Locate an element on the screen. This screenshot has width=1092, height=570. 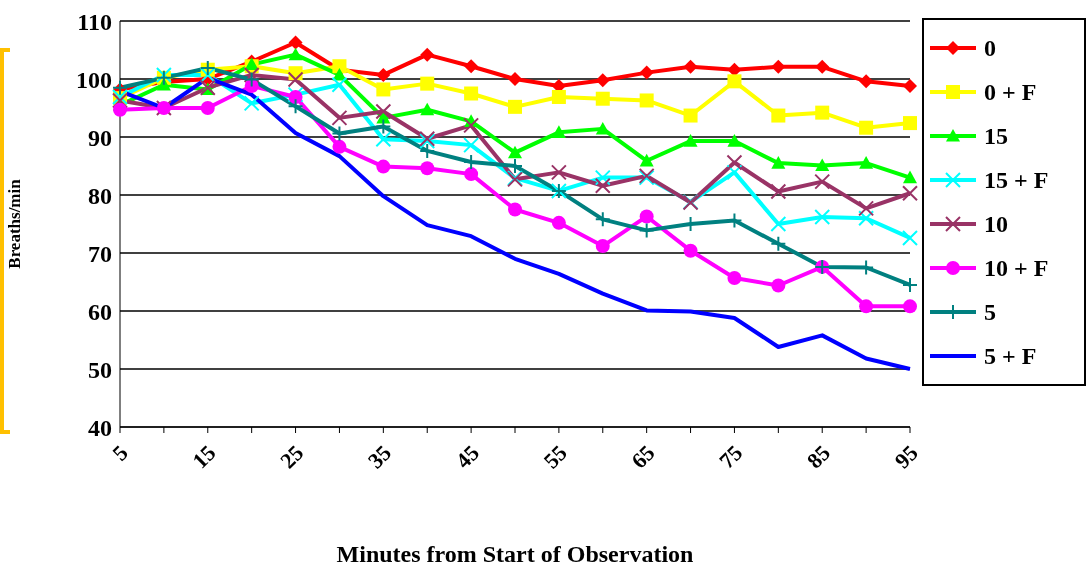
y-tick-label: 90 is located at coordinates (100, 137).